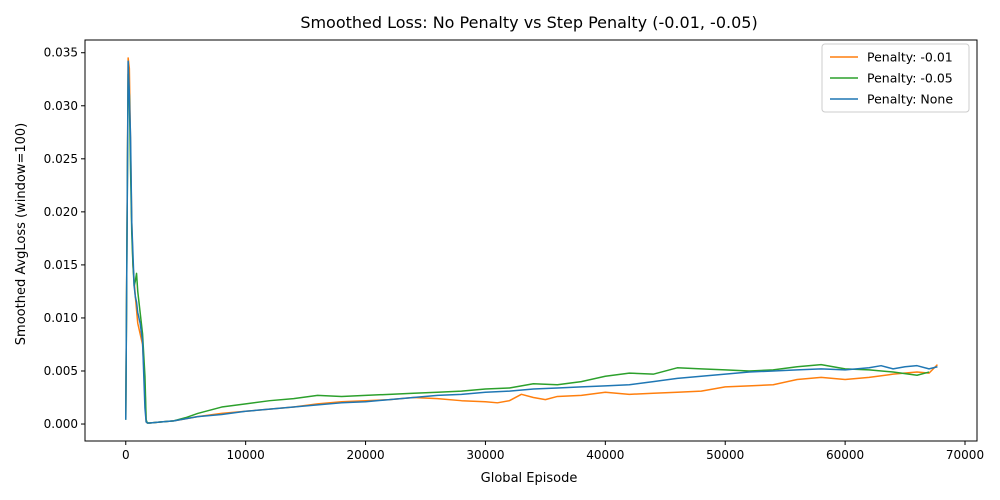  Describe the element at coordinates (61, 265) in the screenshot. I see `y-tick-label: 0.015` at that location.